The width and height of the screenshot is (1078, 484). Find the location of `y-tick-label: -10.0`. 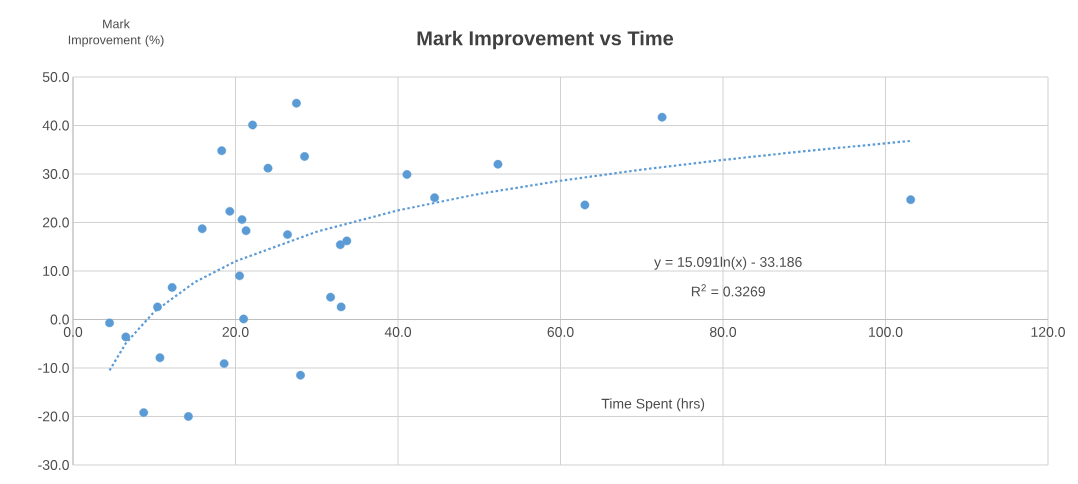

y-tick-label: -10.0 is located at coordinates (53, 368).